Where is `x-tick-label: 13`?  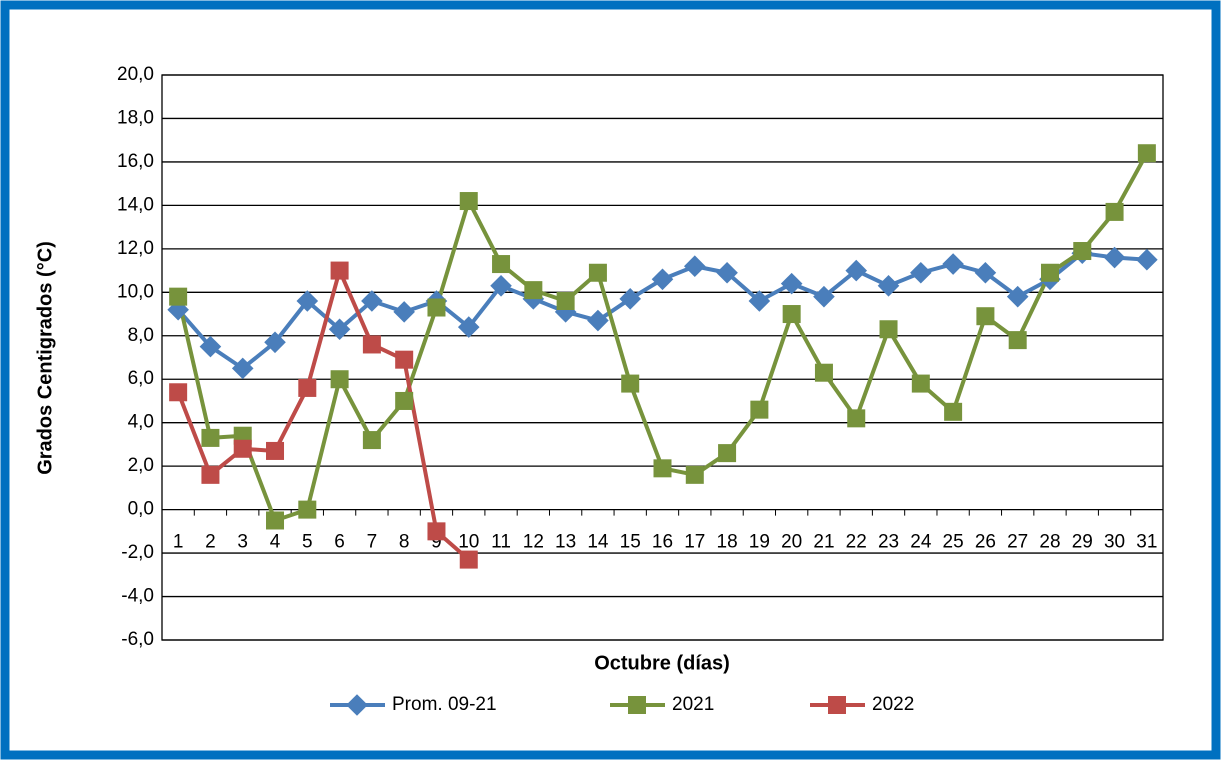
x-tick-label: 13 is located at coordinates (565, 542).